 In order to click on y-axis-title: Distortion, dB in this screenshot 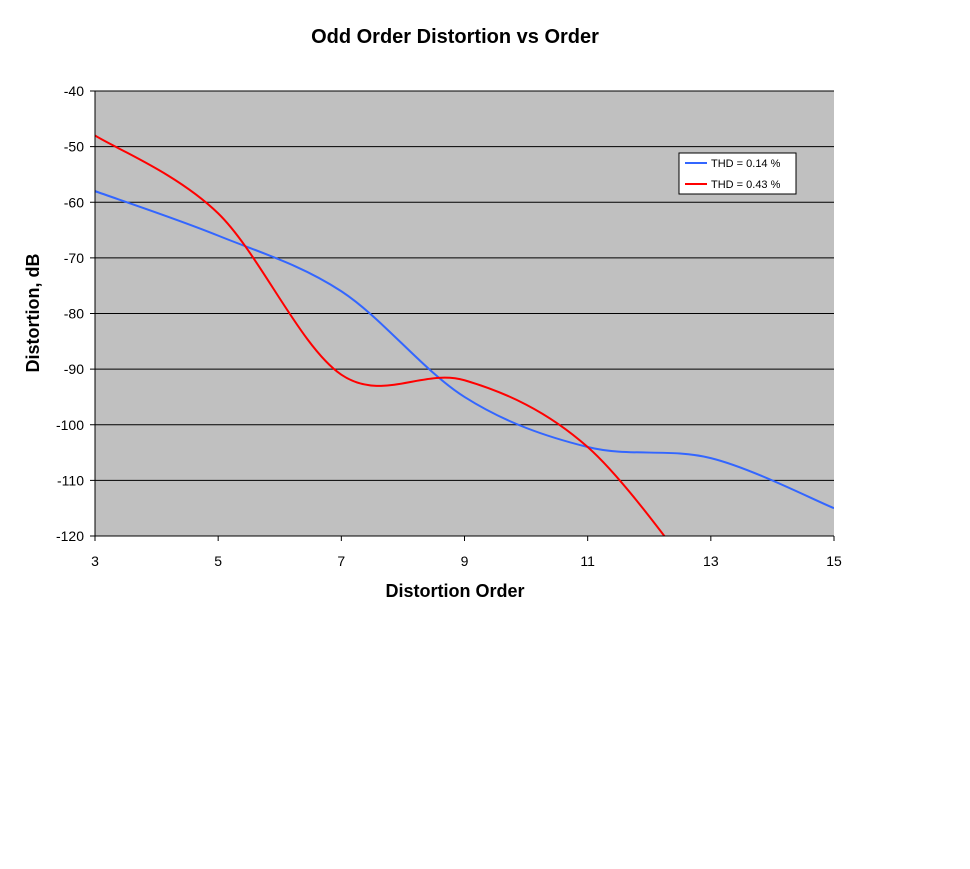, I will do `click(33, 313)`.